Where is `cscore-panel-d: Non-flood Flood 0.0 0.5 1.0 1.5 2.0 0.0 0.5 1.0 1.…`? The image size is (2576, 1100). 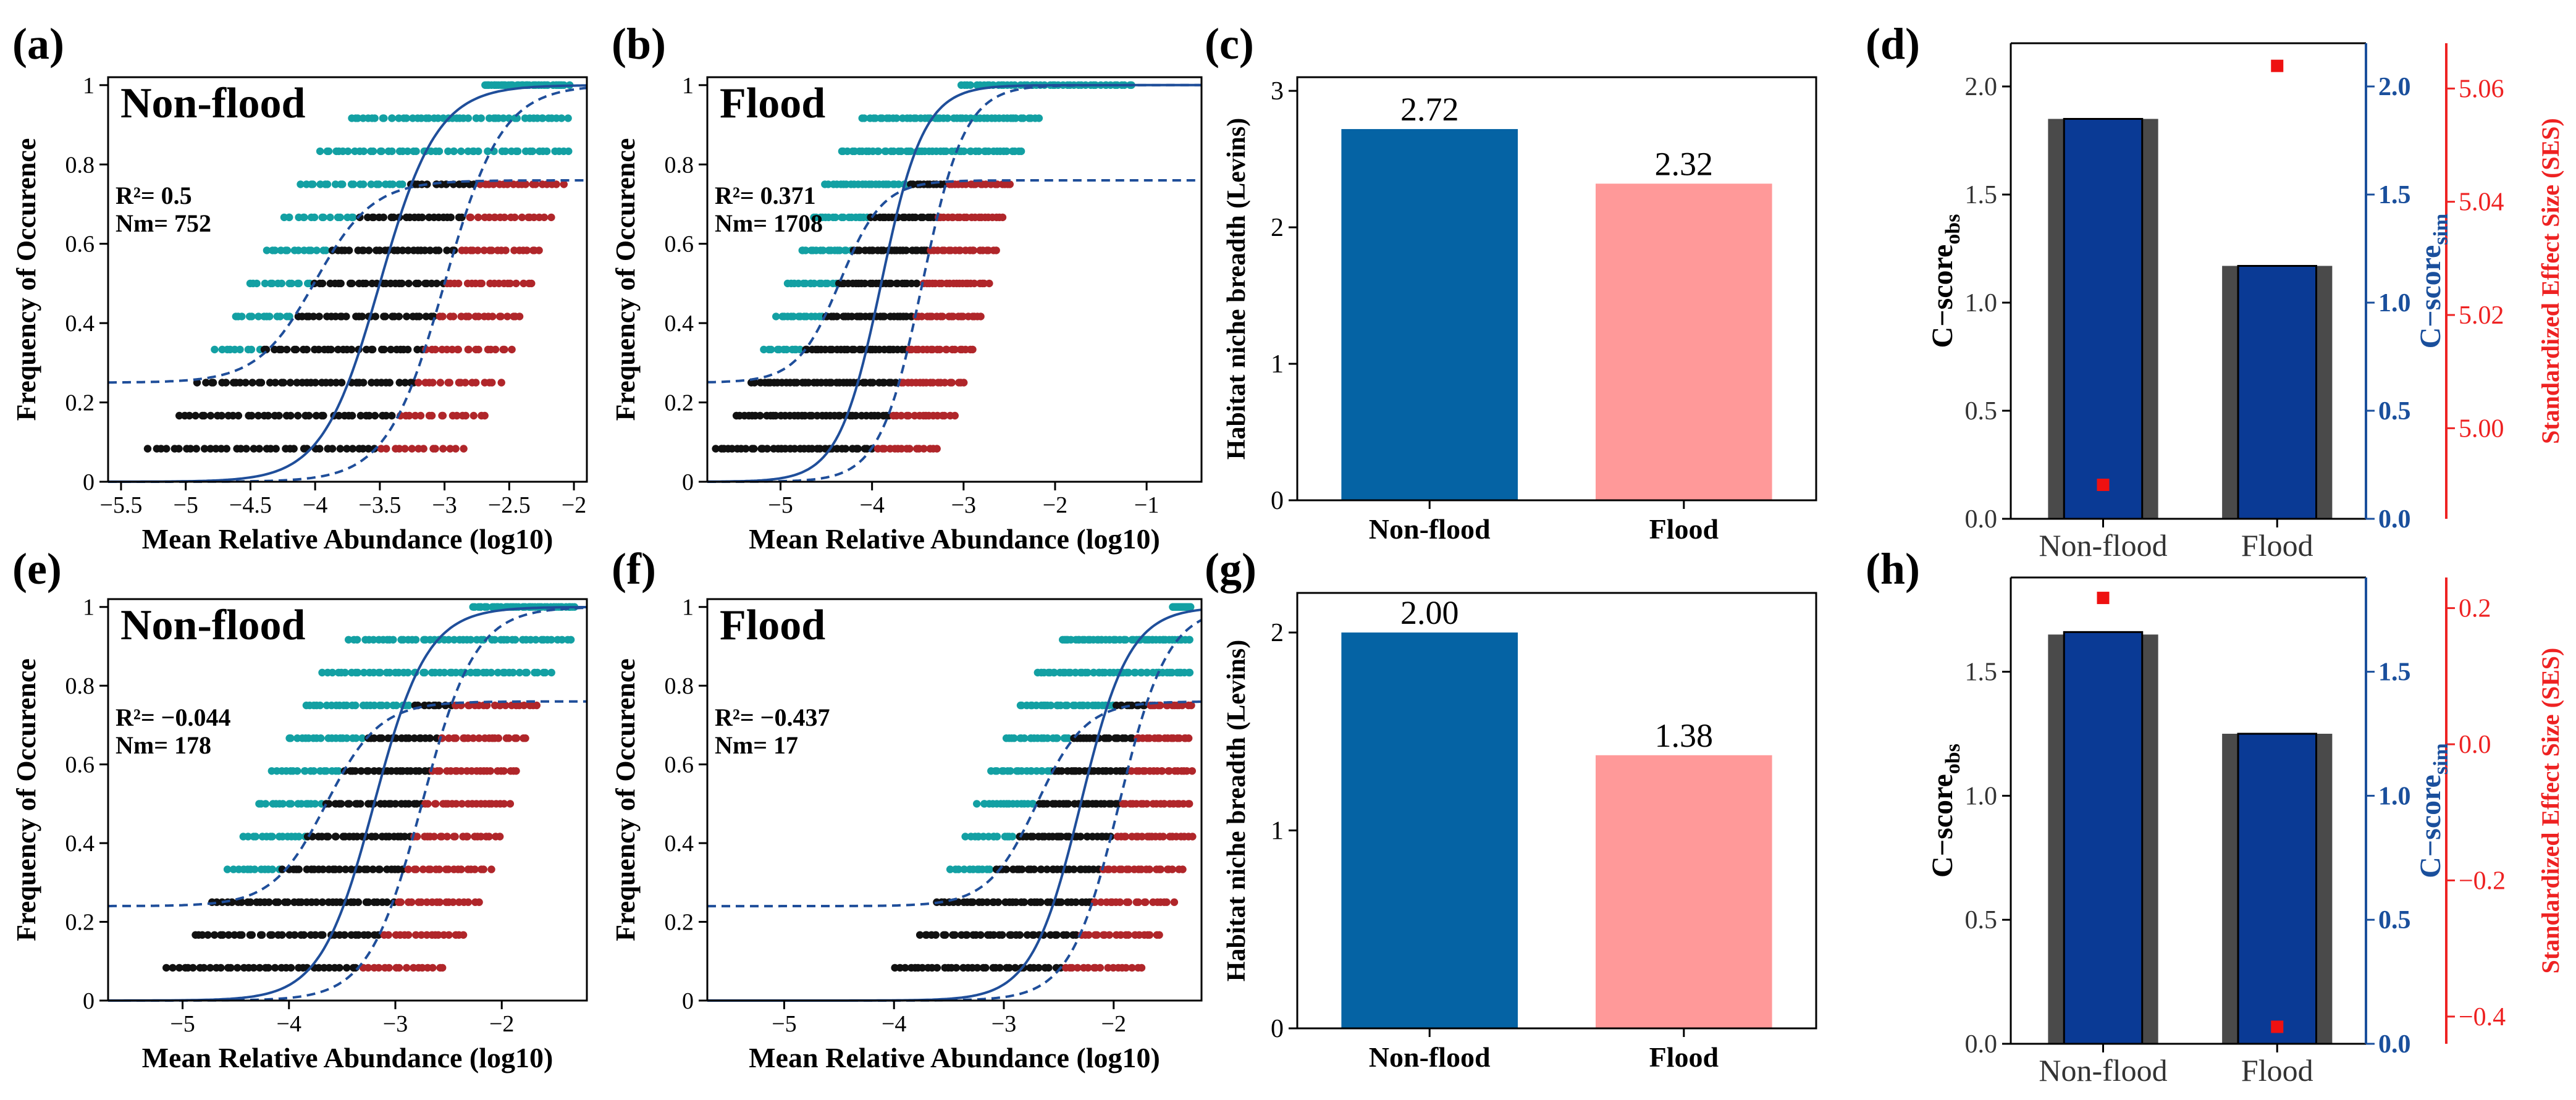 cscore-panel-d: Non-flood Flood 0.0 0.5 1.0 1.5 2.0 0.0 0.5 1.0 1.… is located at coordinates (2215, 291).